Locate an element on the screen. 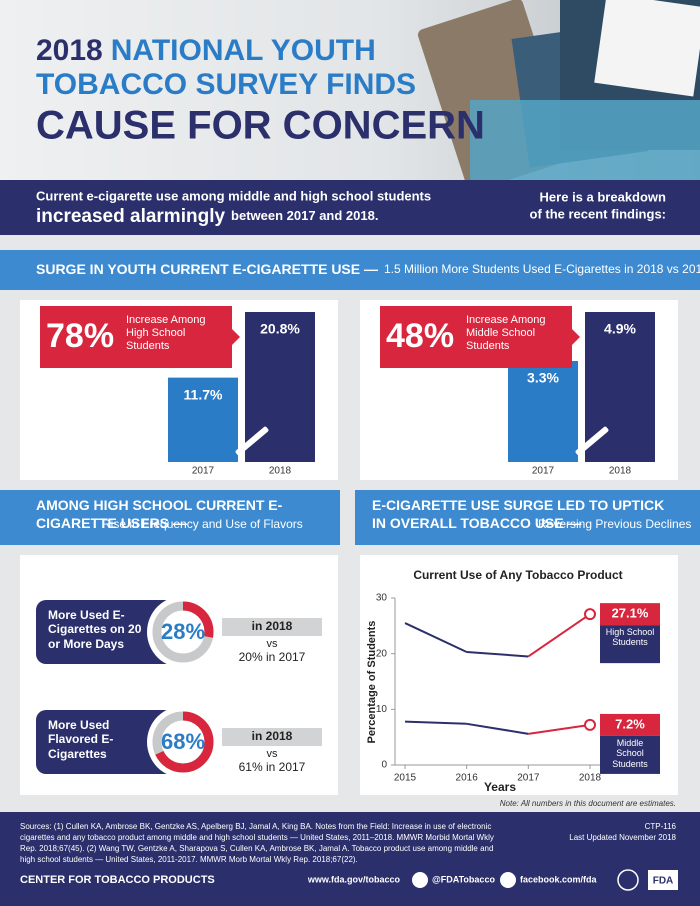 This screenshot has width=700, height=906. doc-code: CTP-116 is located at coordinates (661, 826).